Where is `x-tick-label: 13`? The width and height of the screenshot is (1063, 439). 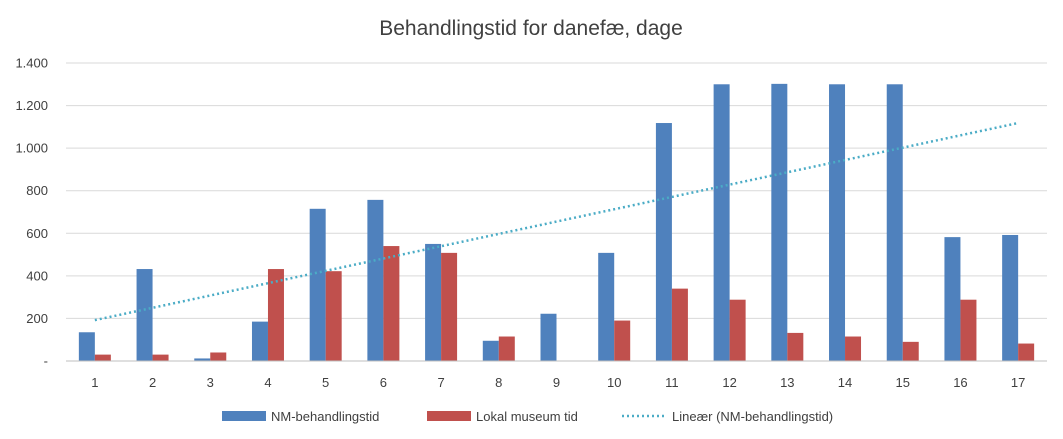
x-tick-label: 13 is located at coordinates (787, 382).